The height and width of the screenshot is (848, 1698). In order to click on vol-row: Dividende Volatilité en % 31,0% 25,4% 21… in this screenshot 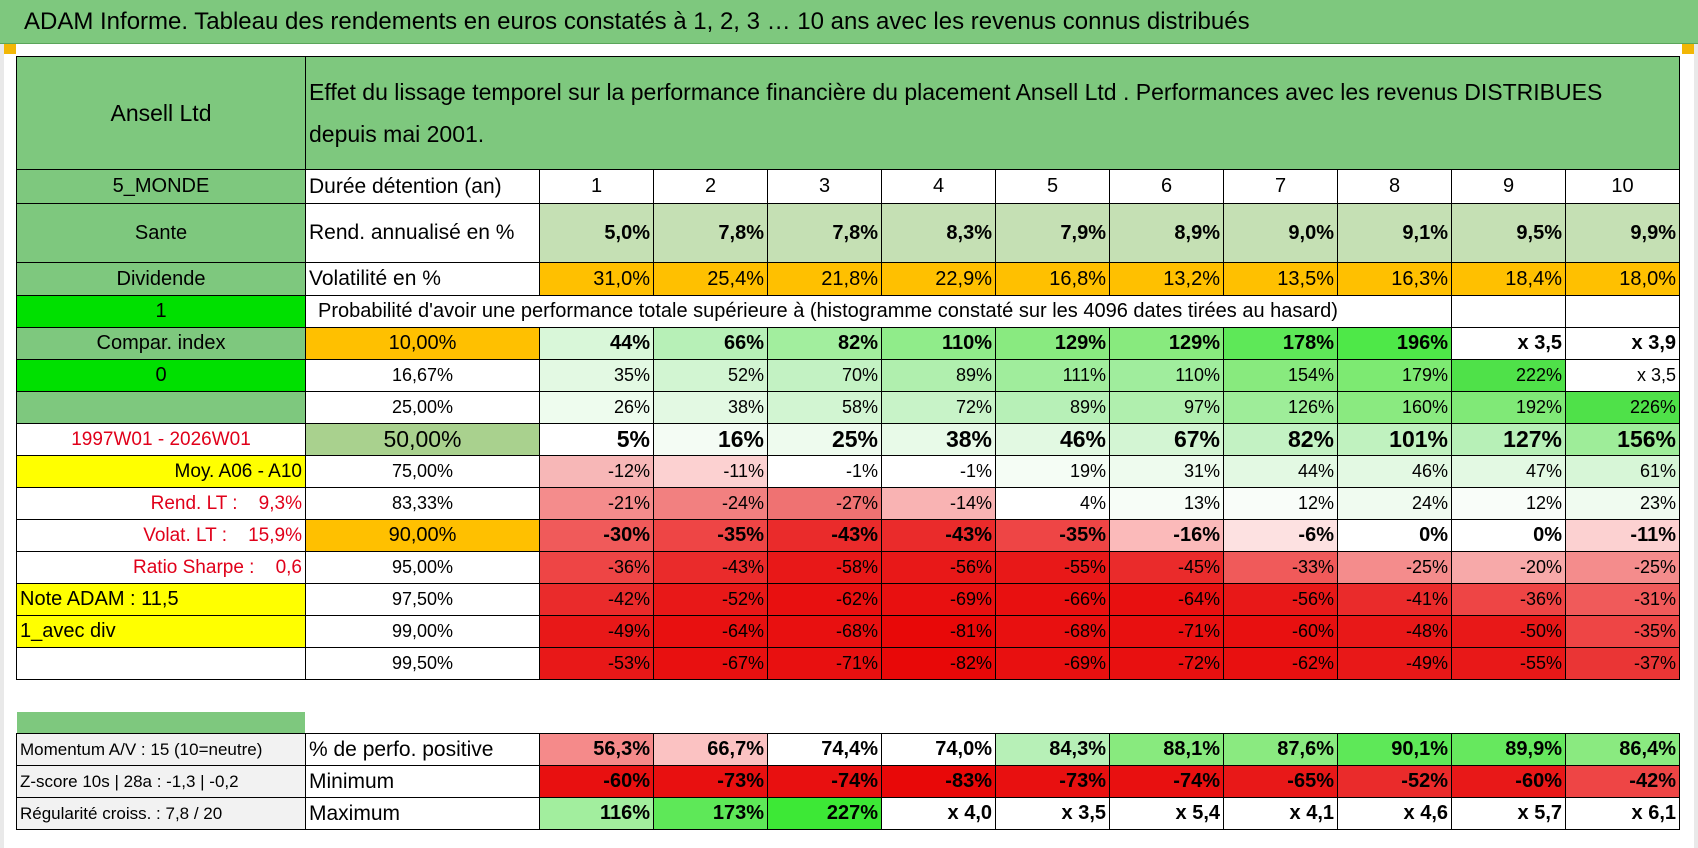, I will do `click(848, 279)`.